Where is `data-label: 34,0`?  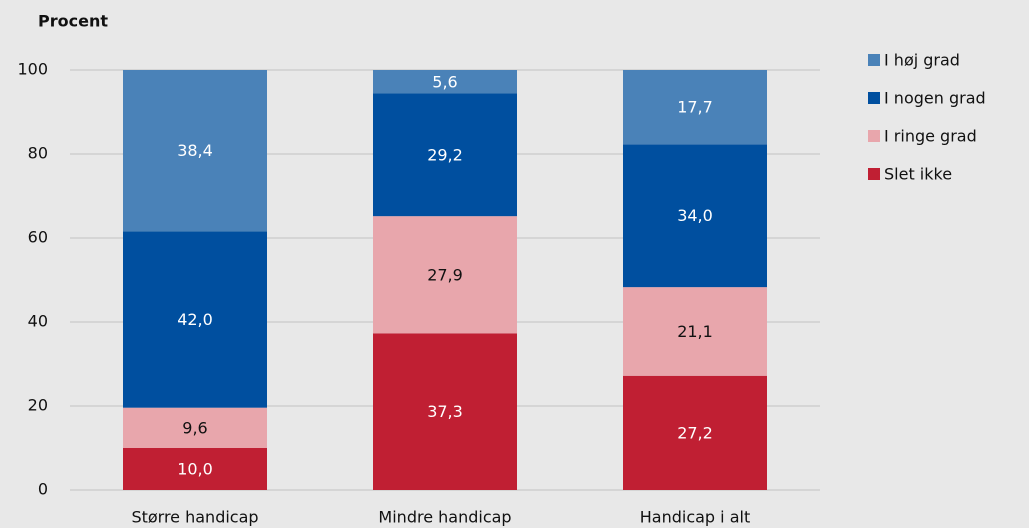 data-label: 34,0 is located at coordinates (695, 215).